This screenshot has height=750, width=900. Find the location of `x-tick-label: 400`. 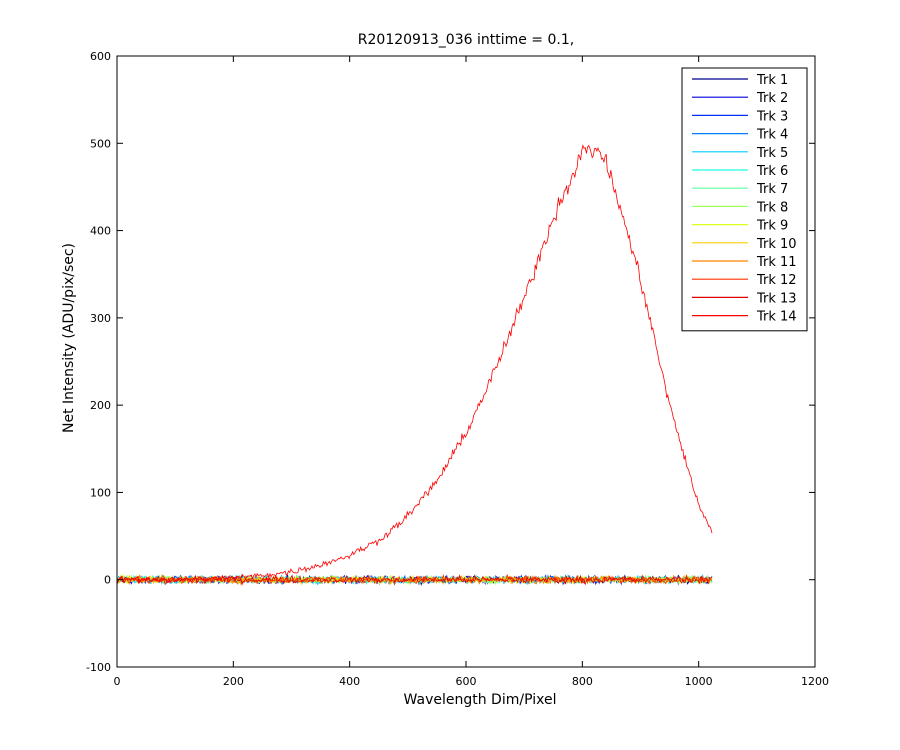

x-tick-label: 400 is located at coordinates (349, 681).